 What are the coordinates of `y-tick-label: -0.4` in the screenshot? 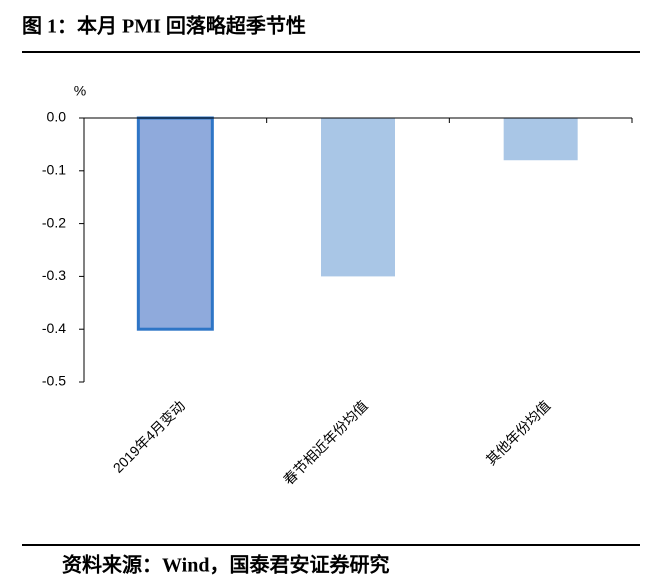 It's located at (54, 328).